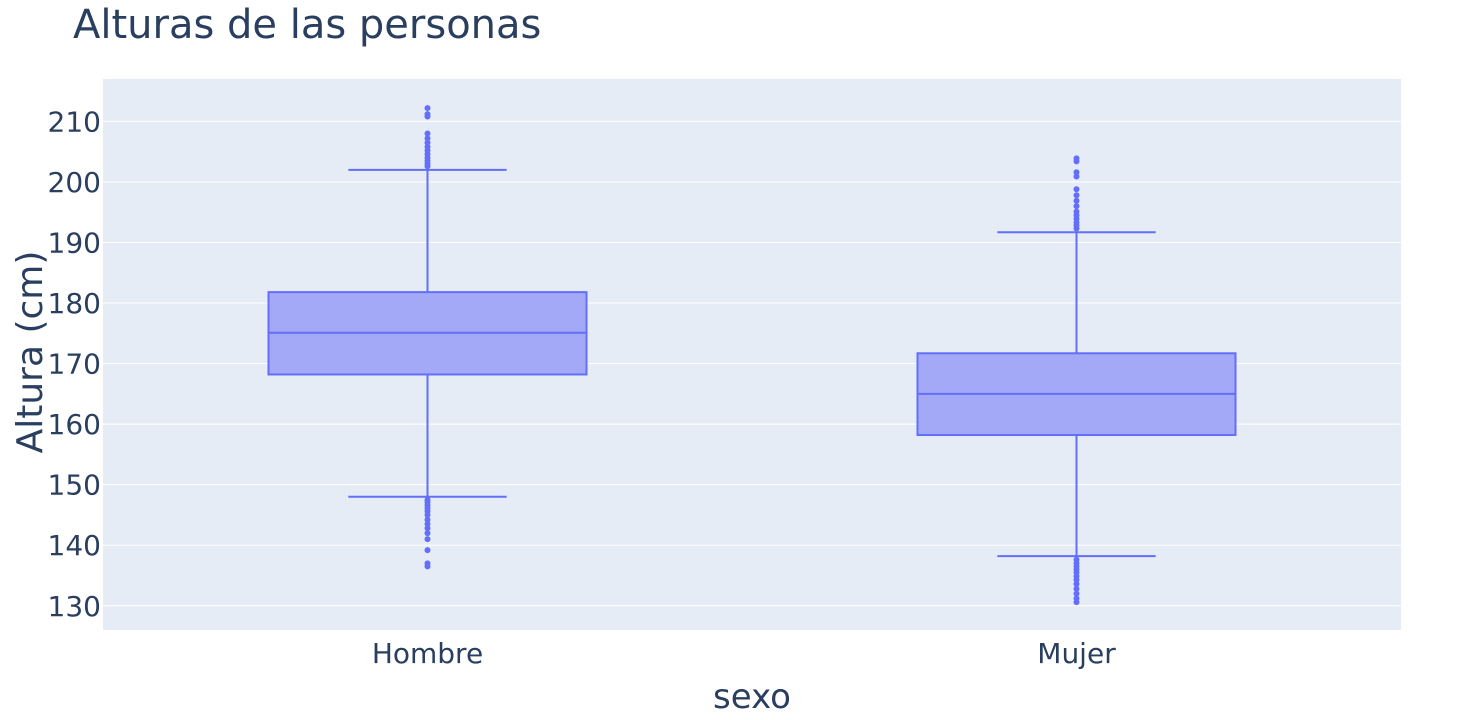 The width and height of the screenshot is (1464, 720). I want to click on x-tick-label: Mujer, so click(1076, 653).